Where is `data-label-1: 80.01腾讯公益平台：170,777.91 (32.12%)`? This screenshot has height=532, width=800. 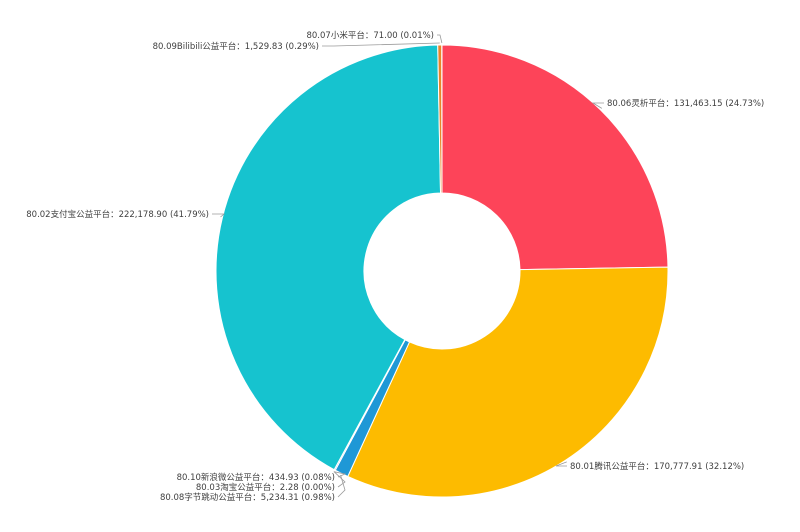
data-label-1: 80.01腾讯公益平台：170,777.91 (32.12%) is located at coordinates (657, 466).